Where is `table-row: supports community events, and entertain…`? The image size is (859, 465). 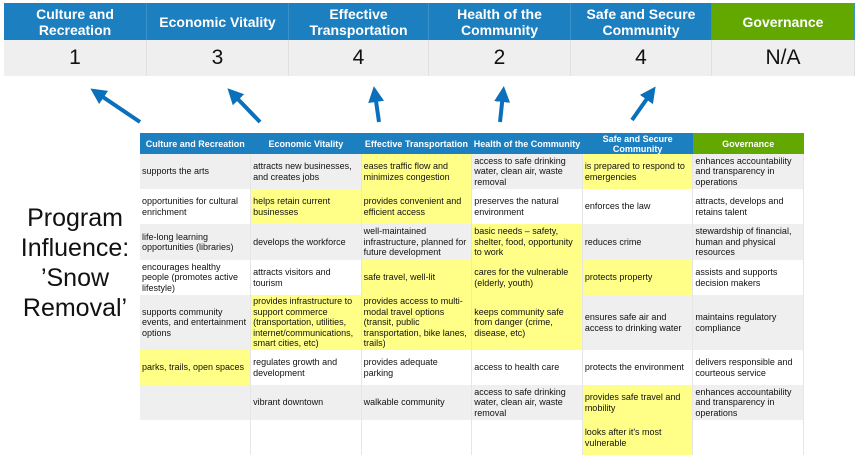 table-row: supports community events, and entertain… is located at coordinates (472, 322).